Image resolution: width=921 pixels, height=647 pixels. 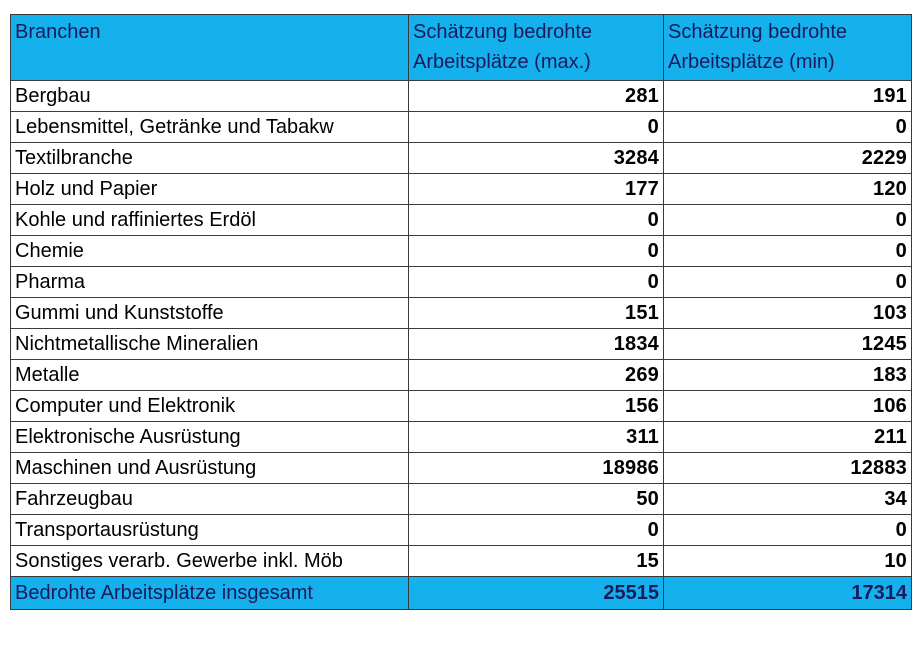 I want to click on table-row: Fahrzeugbau 50 34, so click(x=461, y=499).